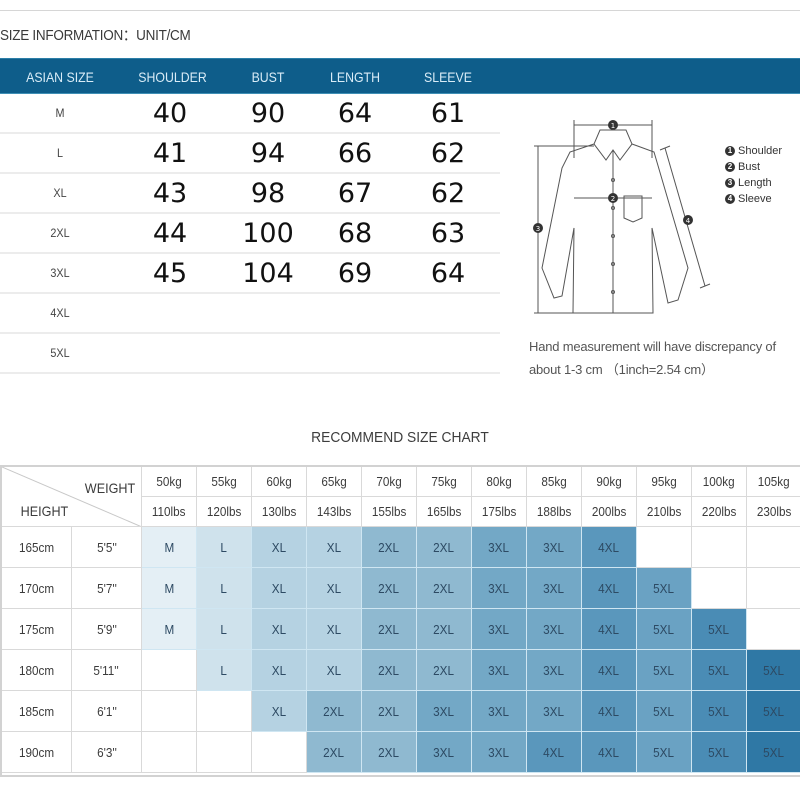  I want to click on sleeve-value: 61, so click(448, 113).